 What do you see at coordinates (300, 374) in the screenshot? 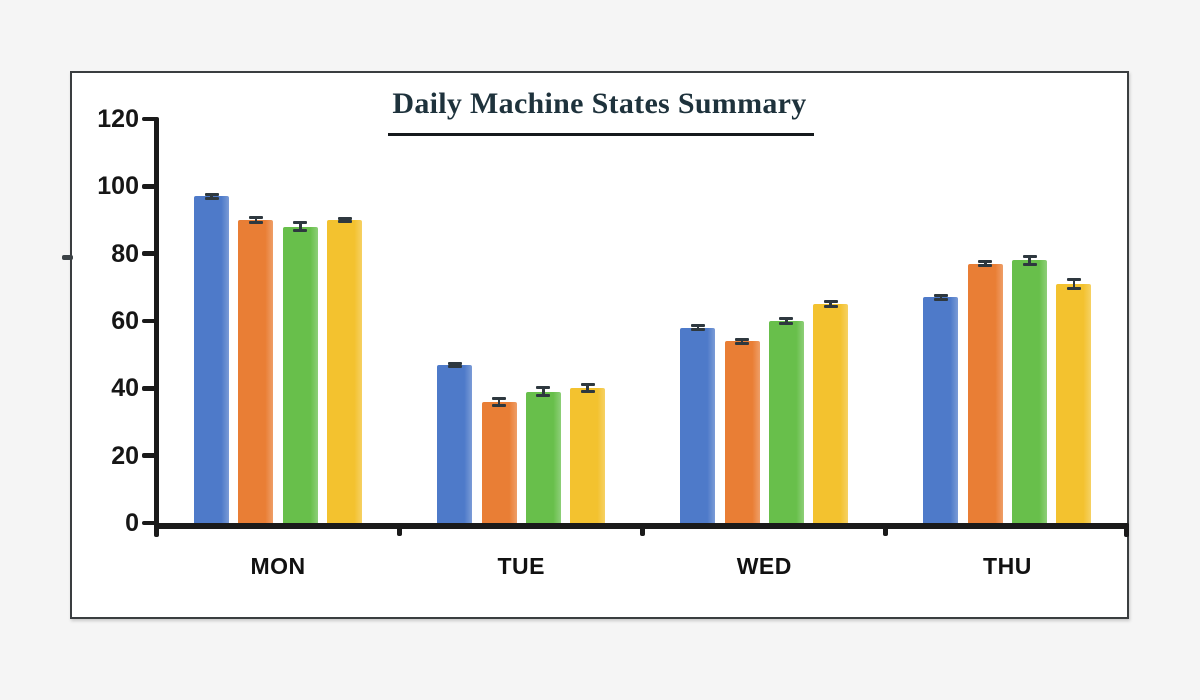
I see `bar-mon-green` at bounding box center [300, 374].